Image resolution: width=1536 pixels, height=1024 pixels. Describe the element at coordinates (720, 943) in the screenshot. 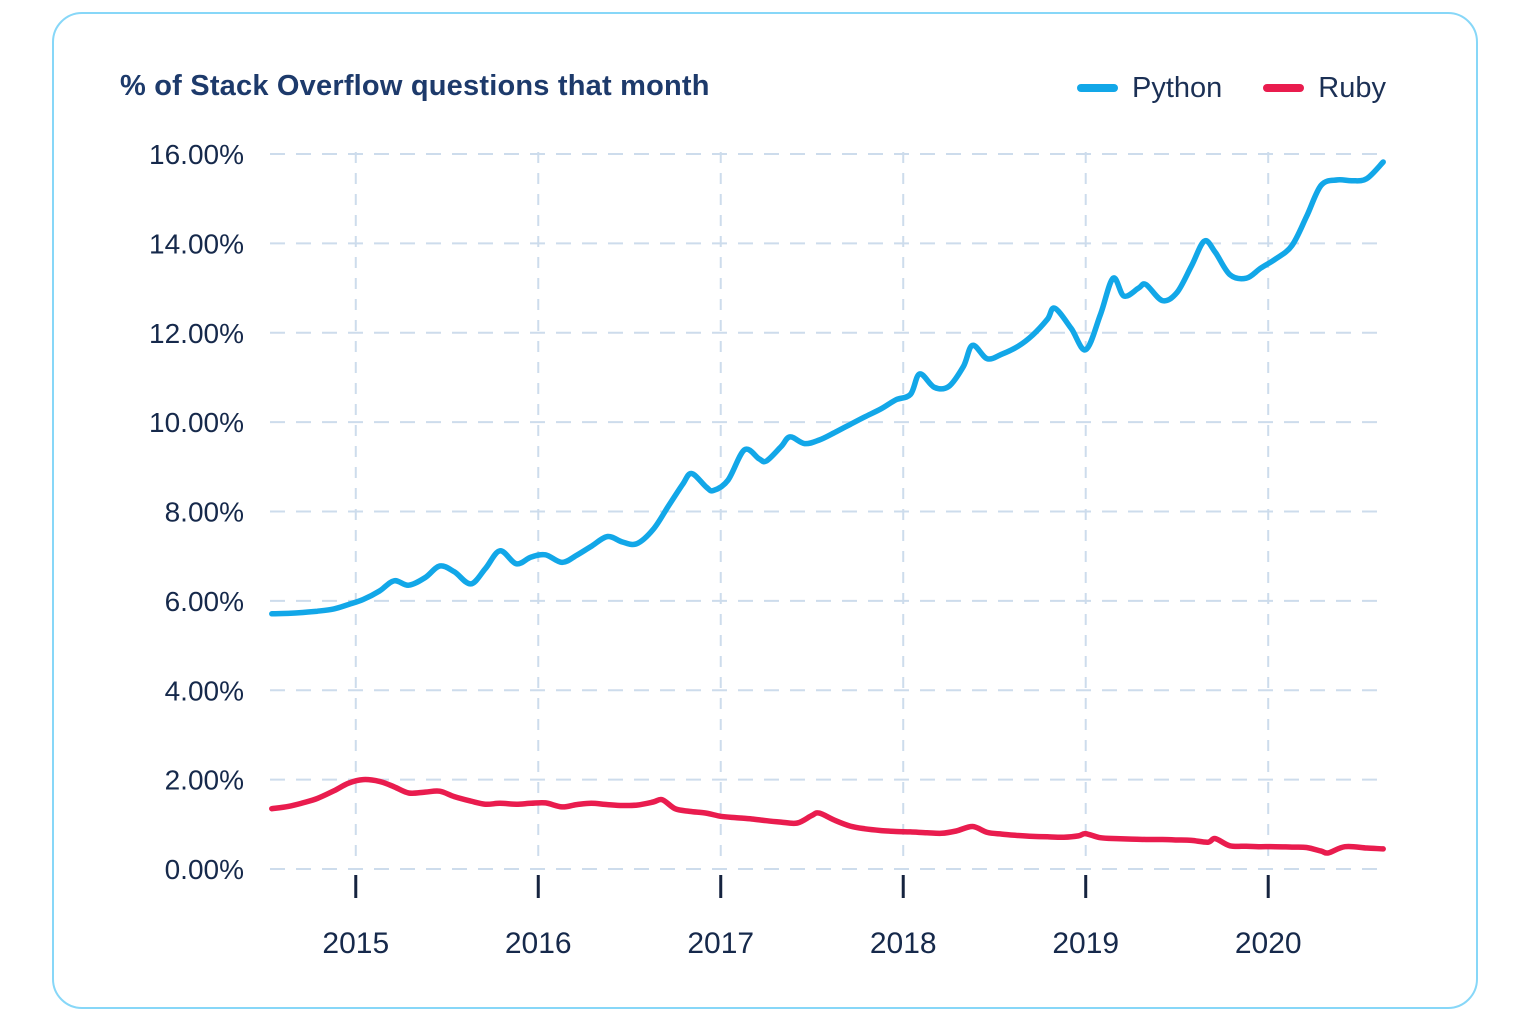

I see `x-axis-label: 2017` at that location.